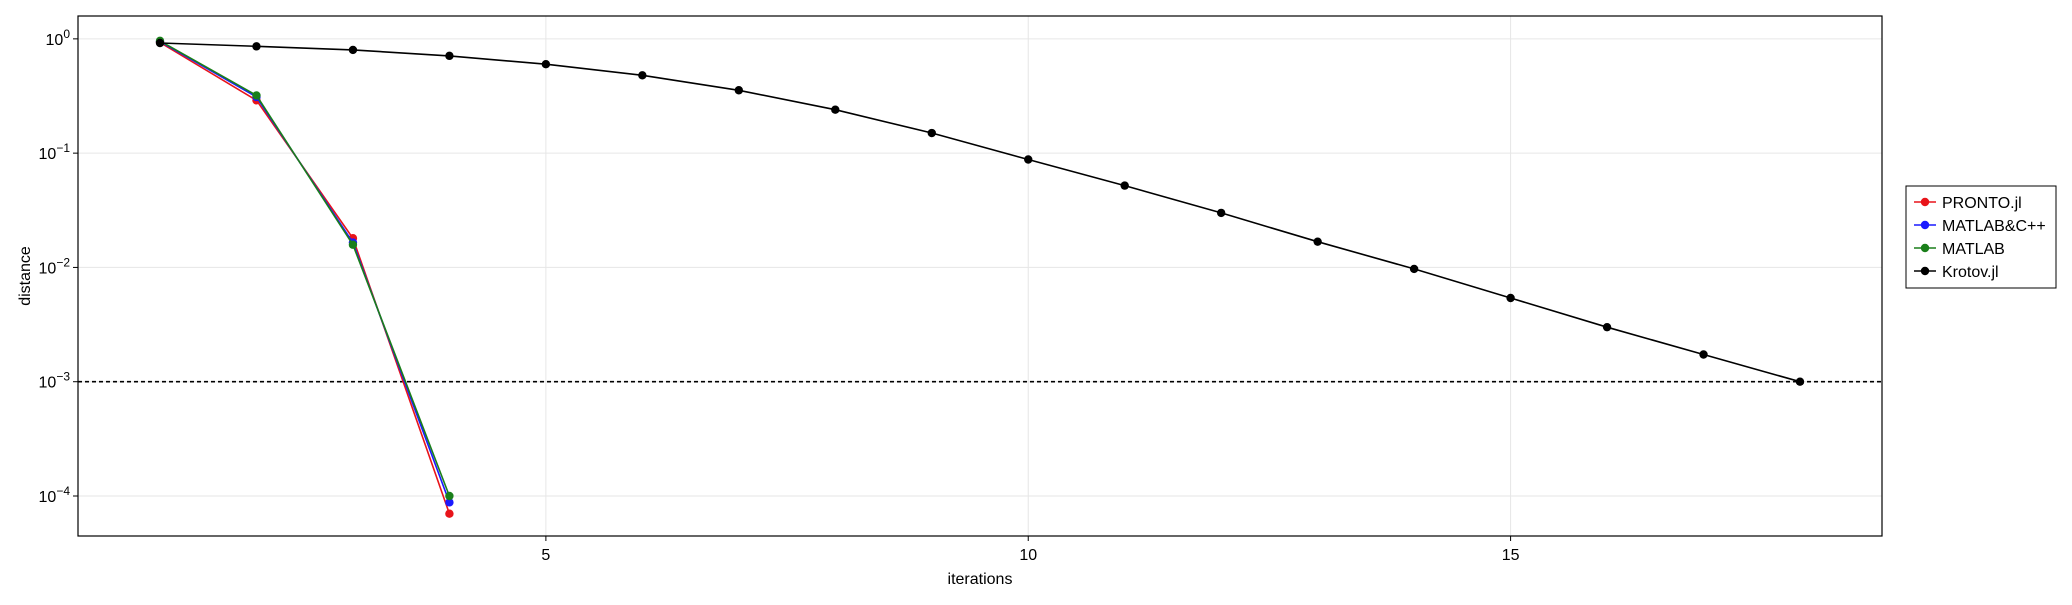 This screenshot has width=2072, height=605. What do you see at coordinates (1028, 555) in the screenshot?
I see `x-tick-label: 10` at bounding box center [1028, 555].